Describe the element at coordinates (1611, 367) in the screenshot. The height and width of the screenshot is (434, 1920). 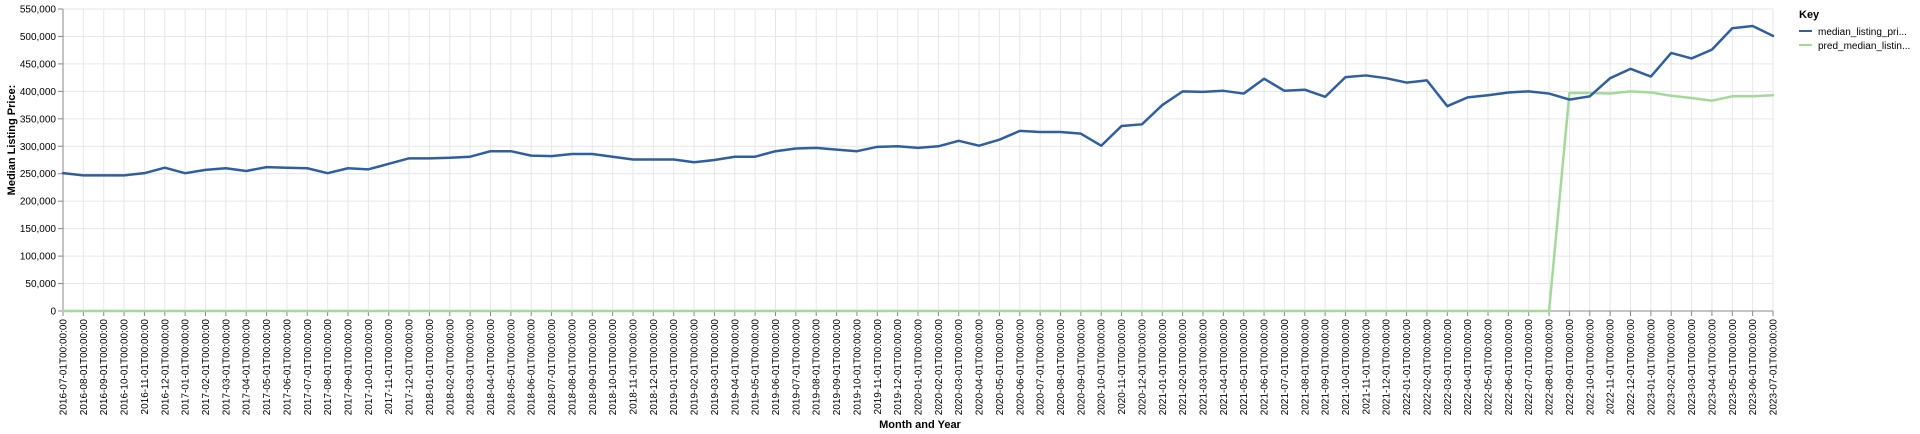
I see `x-tick-label: 2022-11-01T00:00:00` at that location.